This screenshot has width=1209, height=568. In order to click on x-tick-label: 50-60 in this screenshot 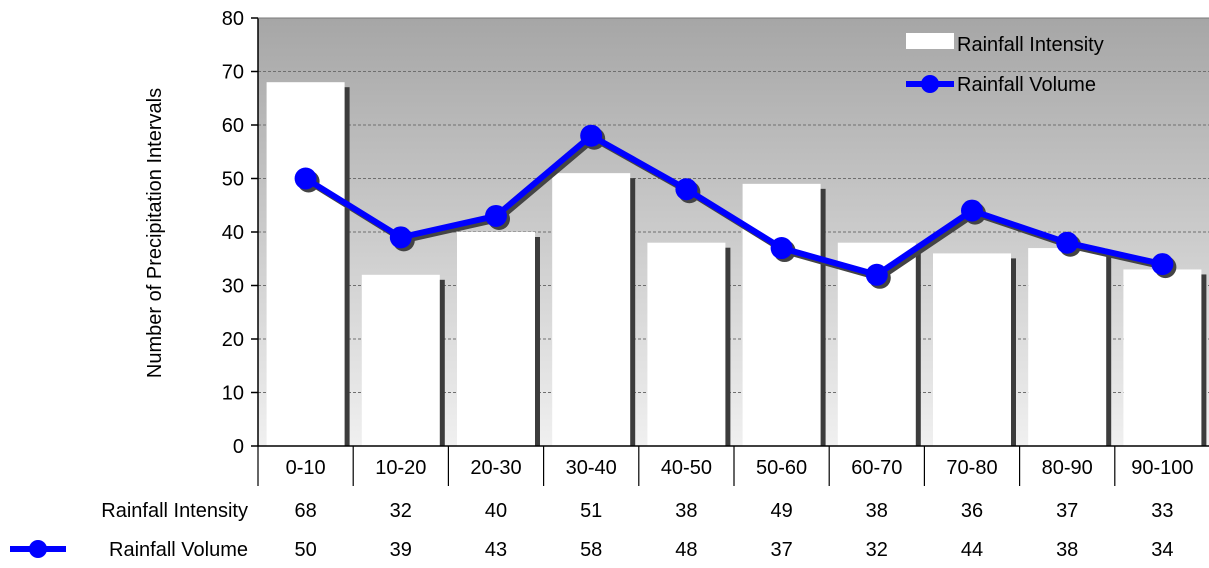, I will do `click(781, 468)`.